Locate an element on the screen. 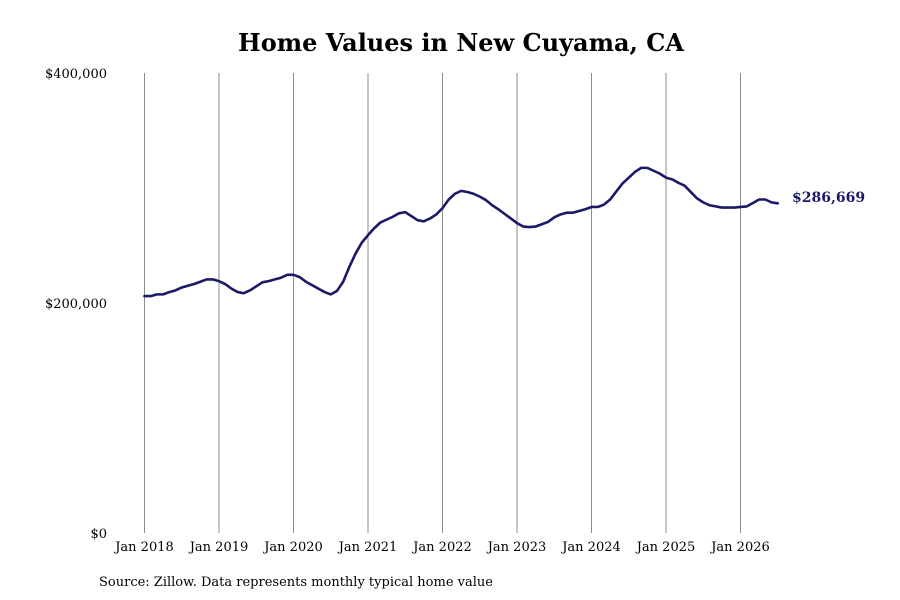 This screenshot has height=600, width=900. y-tick-label: $200,000 is located at coordinates (76, 304).